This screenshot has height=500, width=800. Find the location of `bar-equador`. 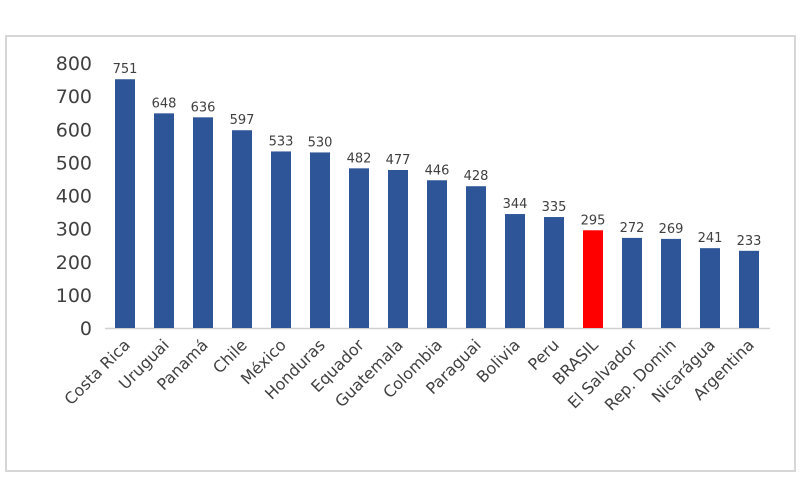

bar-equador is located at coordinates (359, 248).